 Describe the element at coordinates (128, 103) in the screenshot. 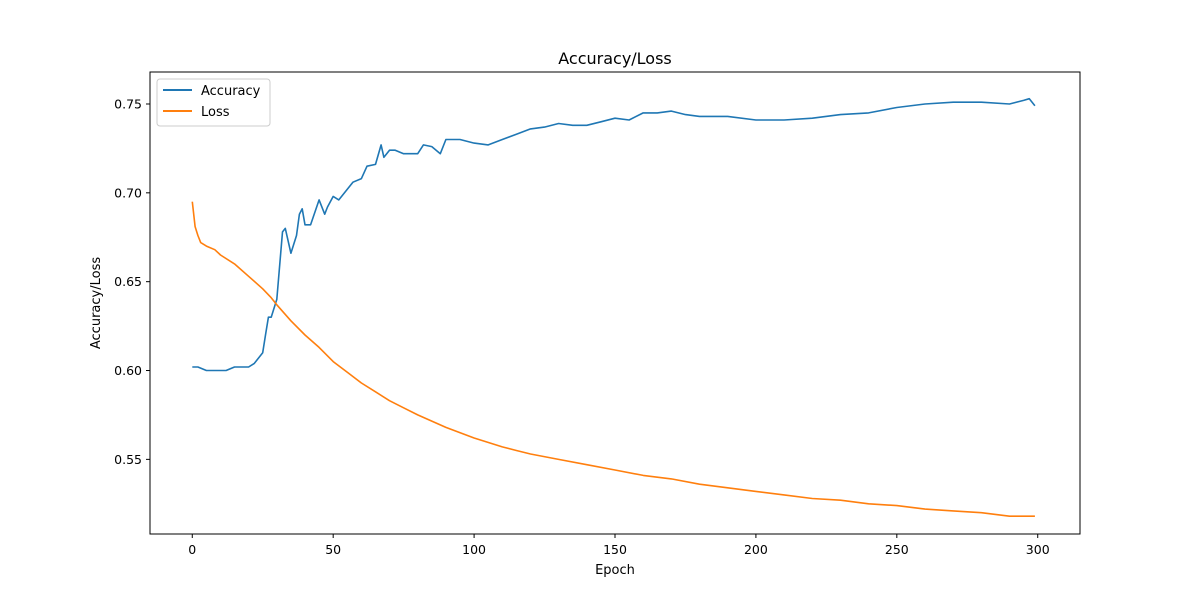

I see `y-tick-label: 0.75` at that location.